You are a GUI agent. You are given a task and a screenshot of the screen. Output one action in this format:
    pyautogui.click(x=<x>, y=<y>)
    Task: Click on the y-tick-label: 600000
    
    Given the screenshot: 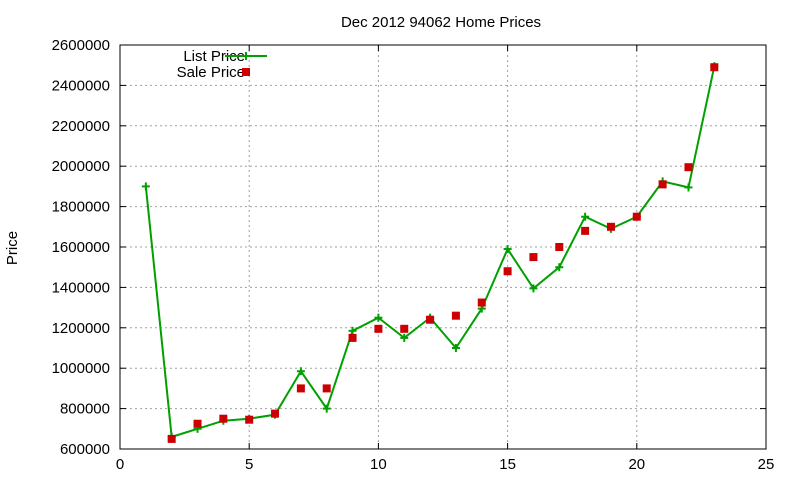 What is the action you would take?
    pyautogui.click(x=85, y=449)
    